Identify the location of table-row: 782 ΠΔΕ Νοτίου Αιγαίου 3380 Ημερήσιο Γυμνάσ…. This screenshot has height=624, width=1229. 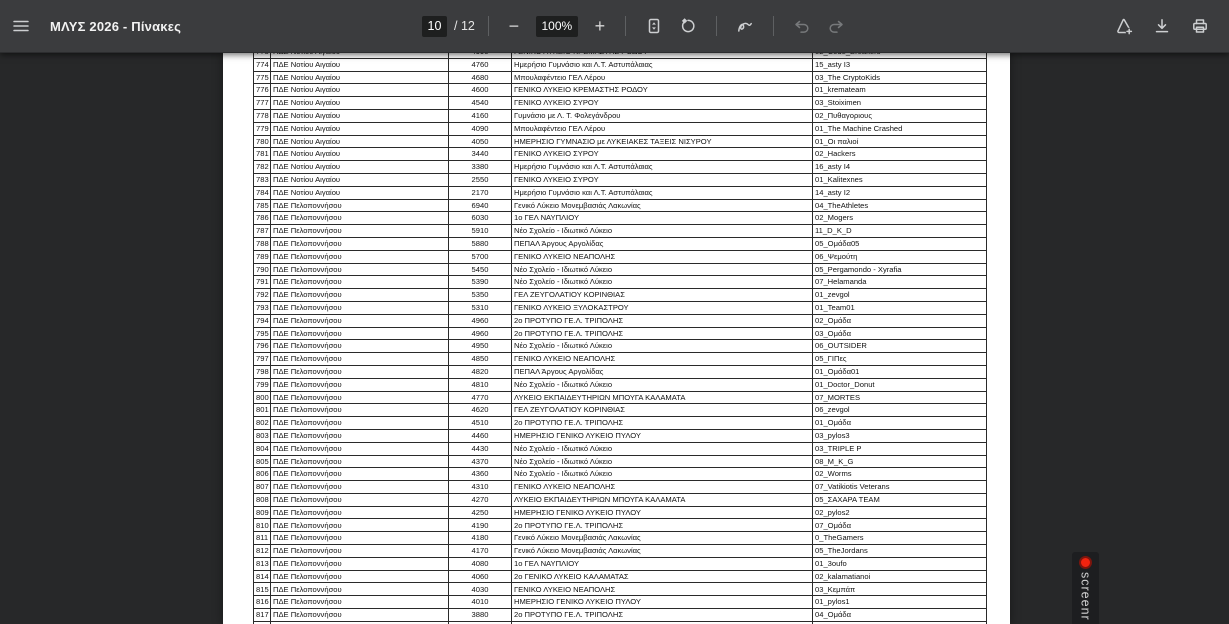
(620, 167).